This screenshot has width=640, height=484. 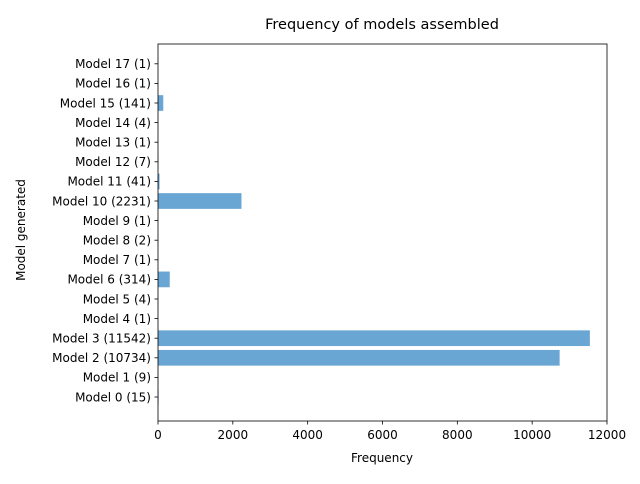 I want to click on x-tick-label: 10000, so click(x=532, y=435).